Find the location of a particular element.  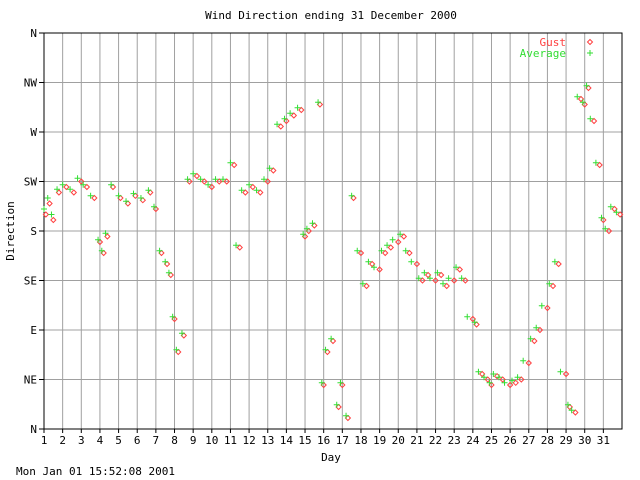

x-axis-label: Day is located at coordinates (331, 457).